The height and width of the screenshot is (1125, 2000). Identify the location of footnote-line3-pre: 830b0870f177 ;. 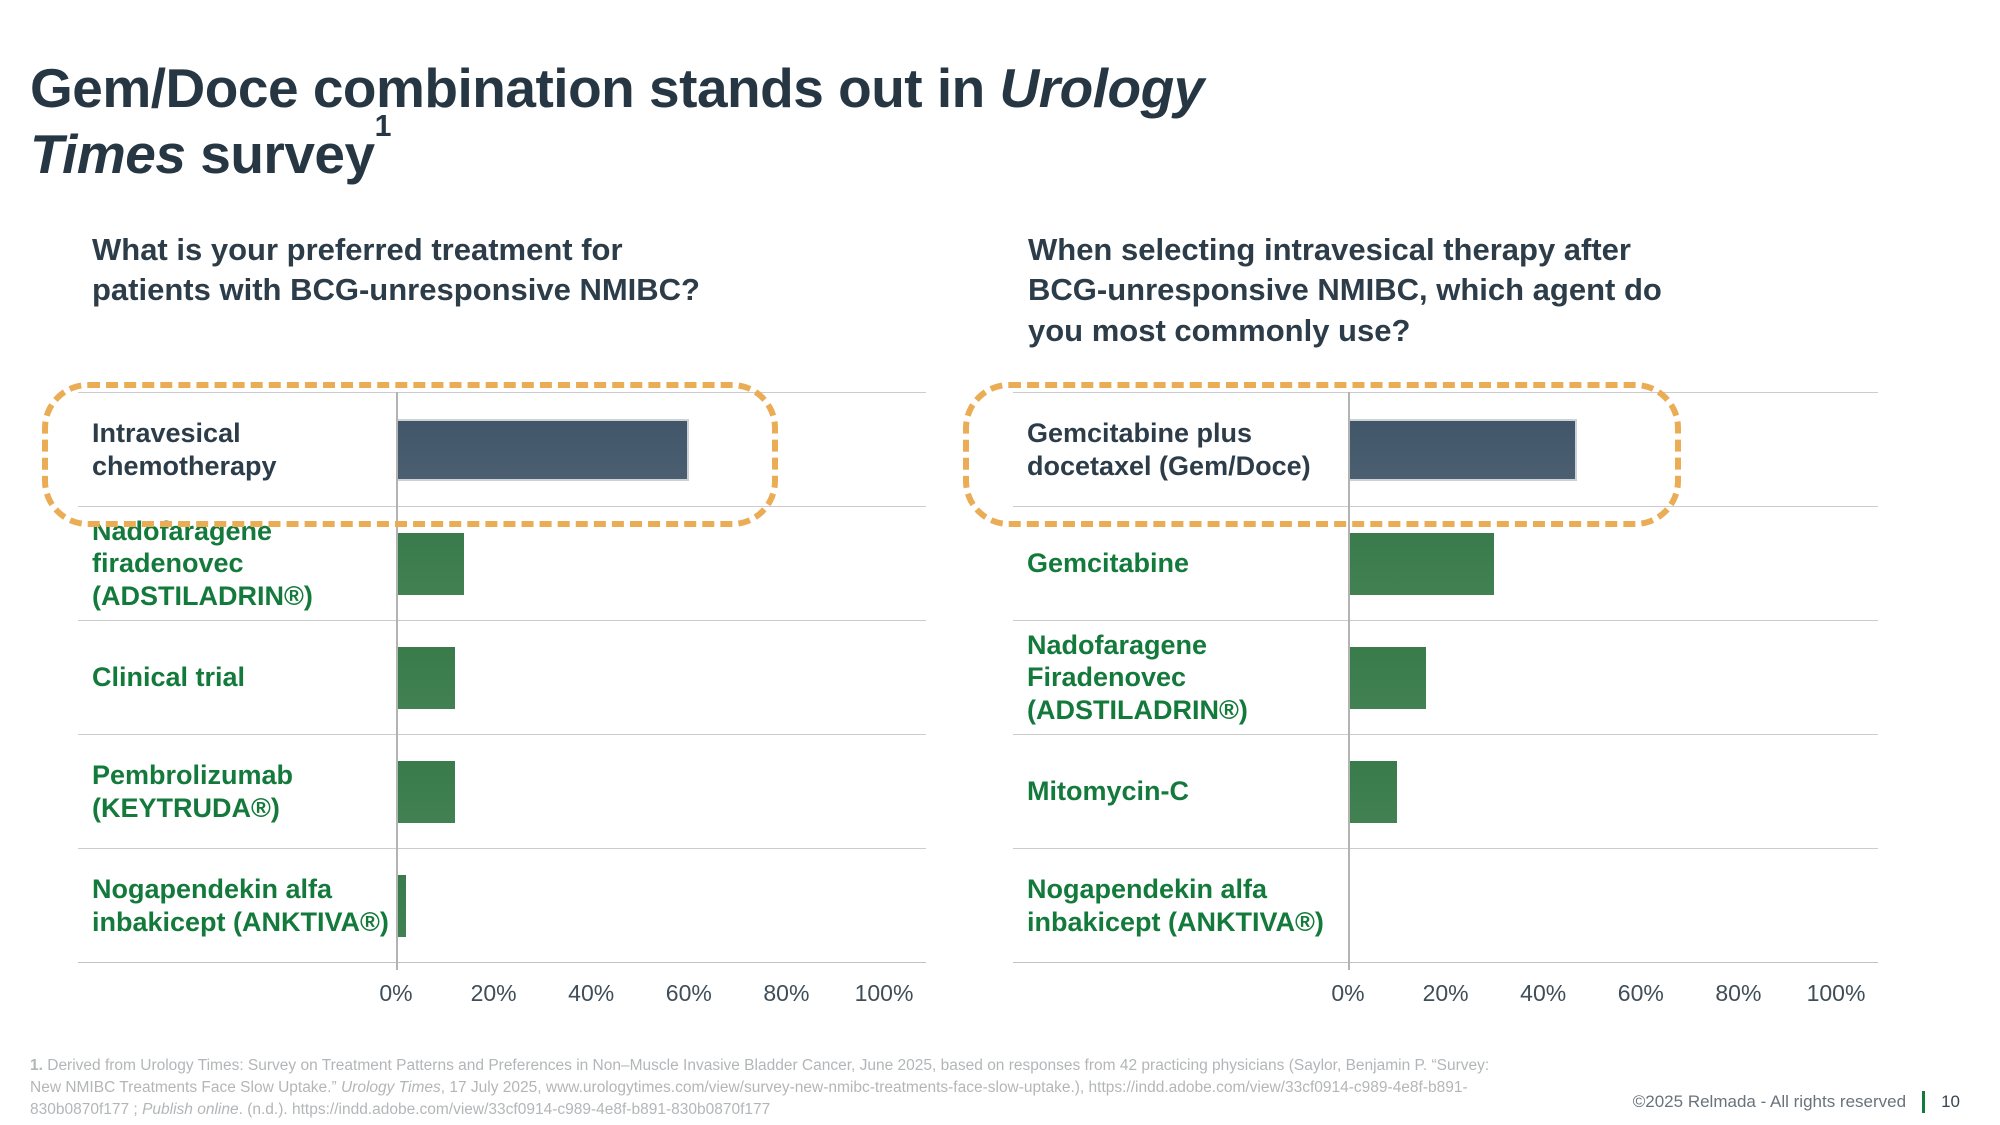
(86, 1109).